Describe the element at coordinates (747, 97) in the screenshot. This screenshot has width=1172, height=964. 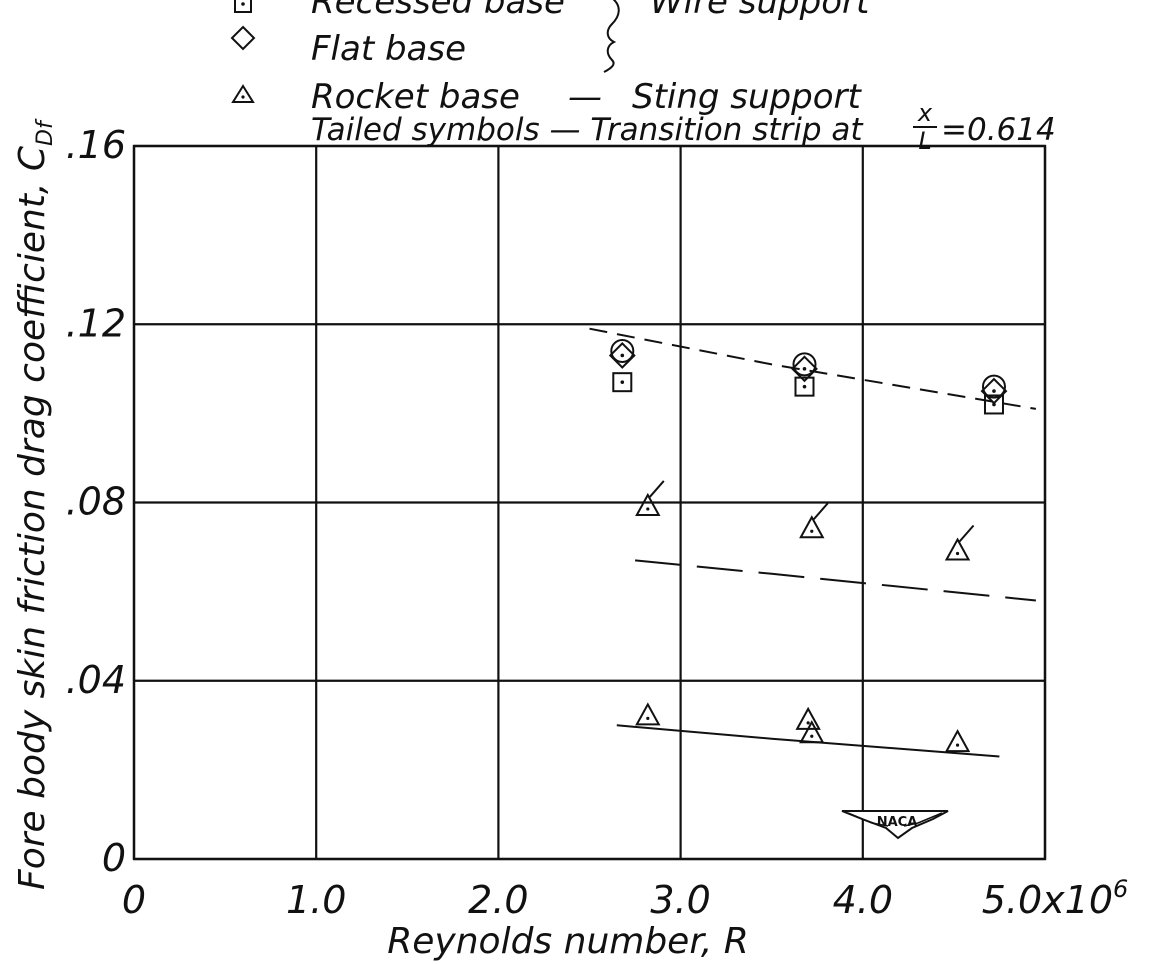
I see `legend-sting-support: Sting support` at that location.